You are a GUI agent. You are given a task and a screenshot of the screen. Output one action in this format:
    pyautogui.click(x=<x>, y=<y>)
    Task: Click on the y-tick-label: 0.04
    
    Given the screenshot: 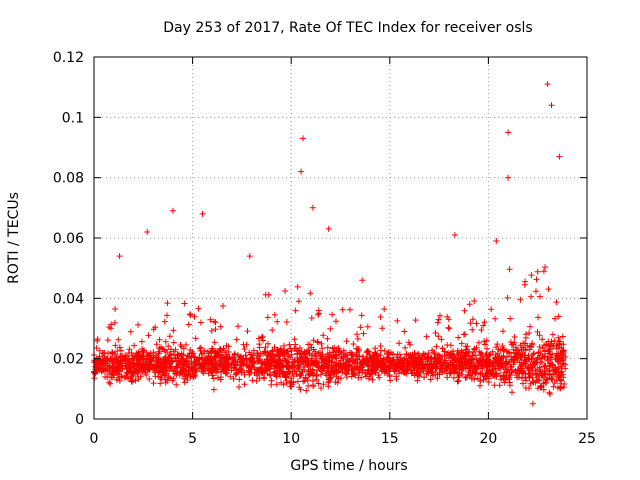 What is the action you would take?
    pyautogui.click(x=68, y=299)
    